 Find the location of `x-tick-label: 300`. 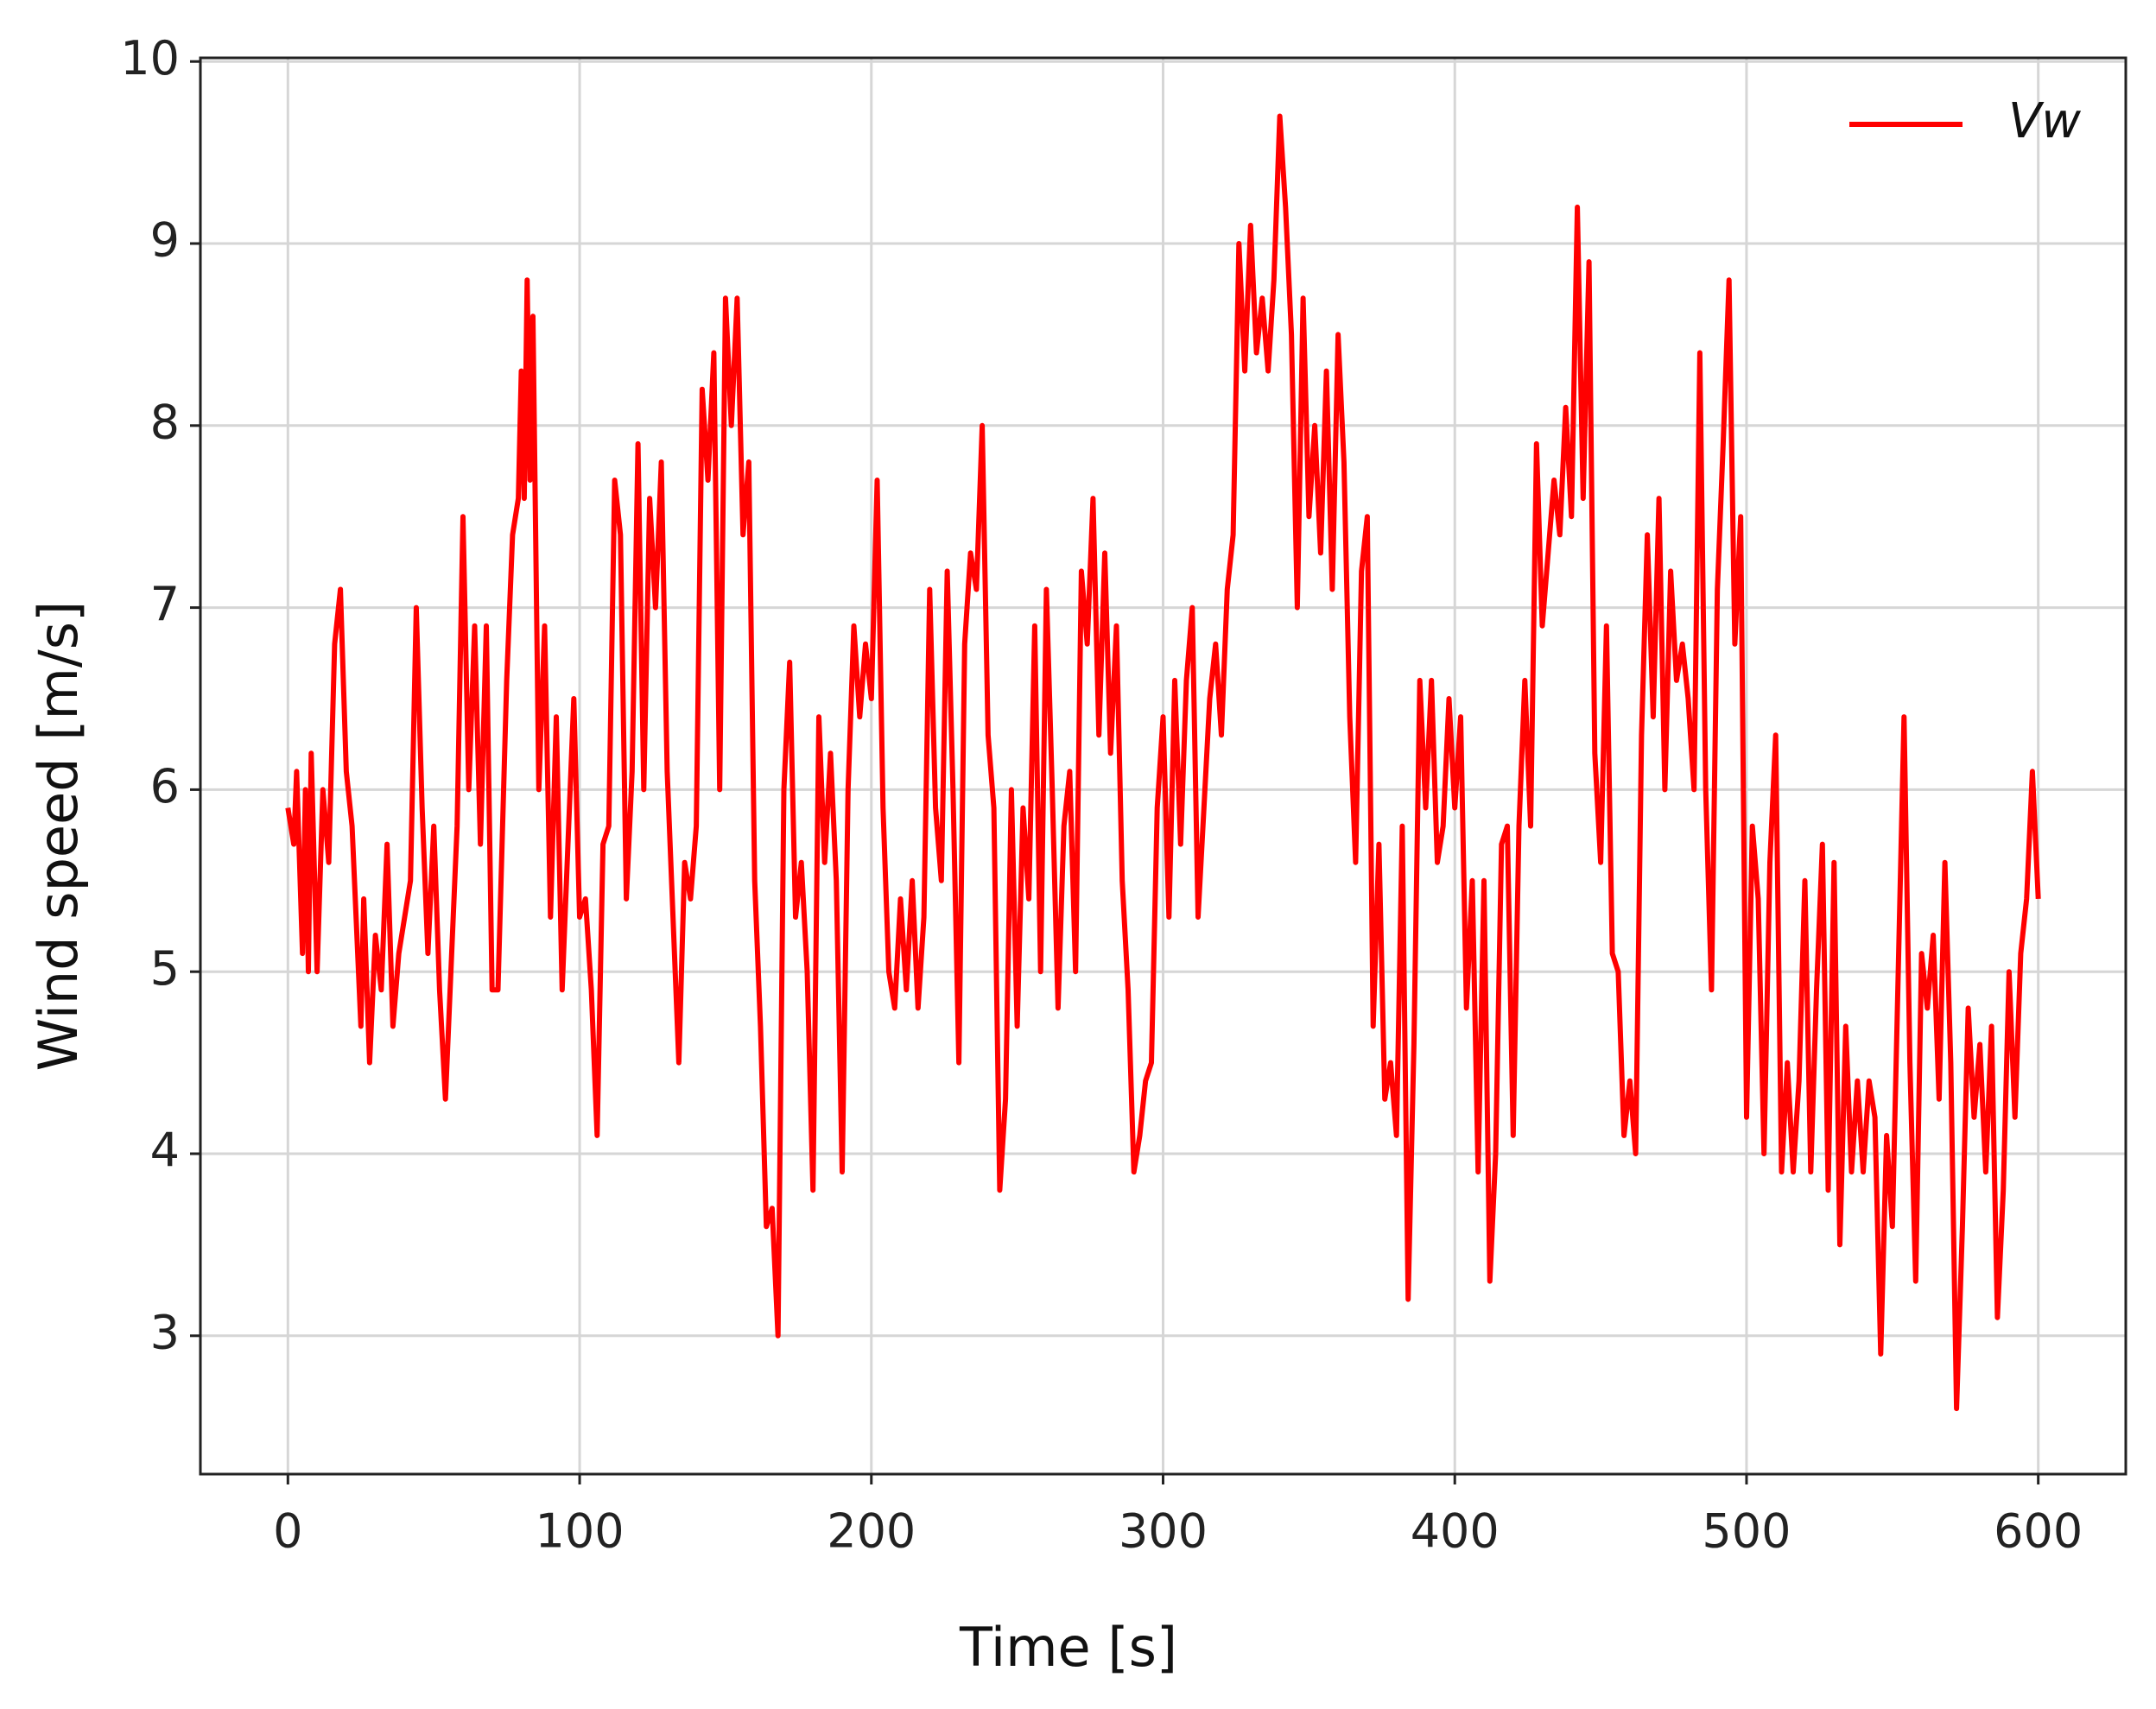

x-tick-label: 300 is located at coordinates (1163, 1531).